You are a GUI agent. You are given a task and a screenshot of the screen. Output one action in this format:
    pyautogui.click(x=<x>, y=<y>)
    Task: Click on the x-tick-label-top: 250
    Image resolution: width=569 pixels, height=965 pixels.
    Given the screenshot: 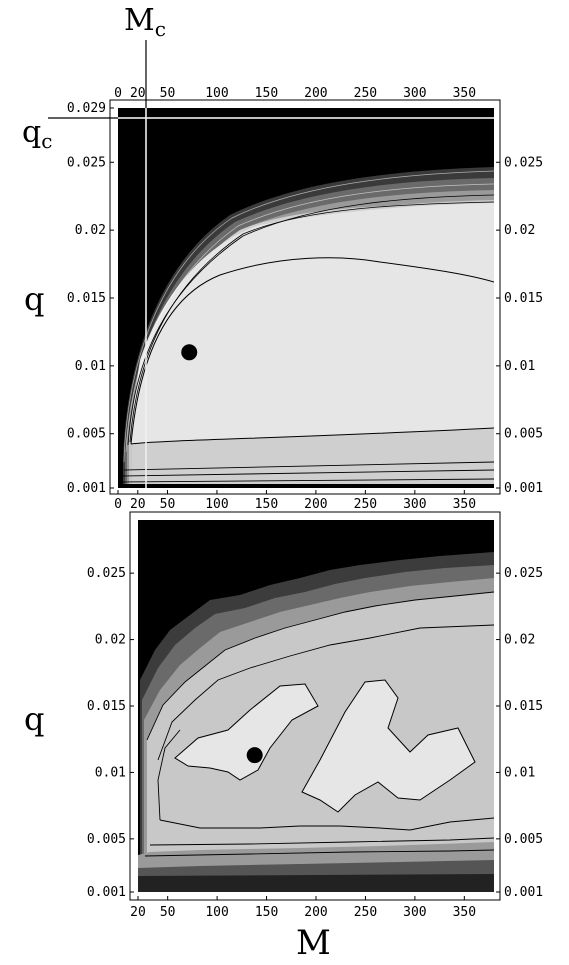 What is the action you would take?
    pyautogui.click(x=365, y=93)
    